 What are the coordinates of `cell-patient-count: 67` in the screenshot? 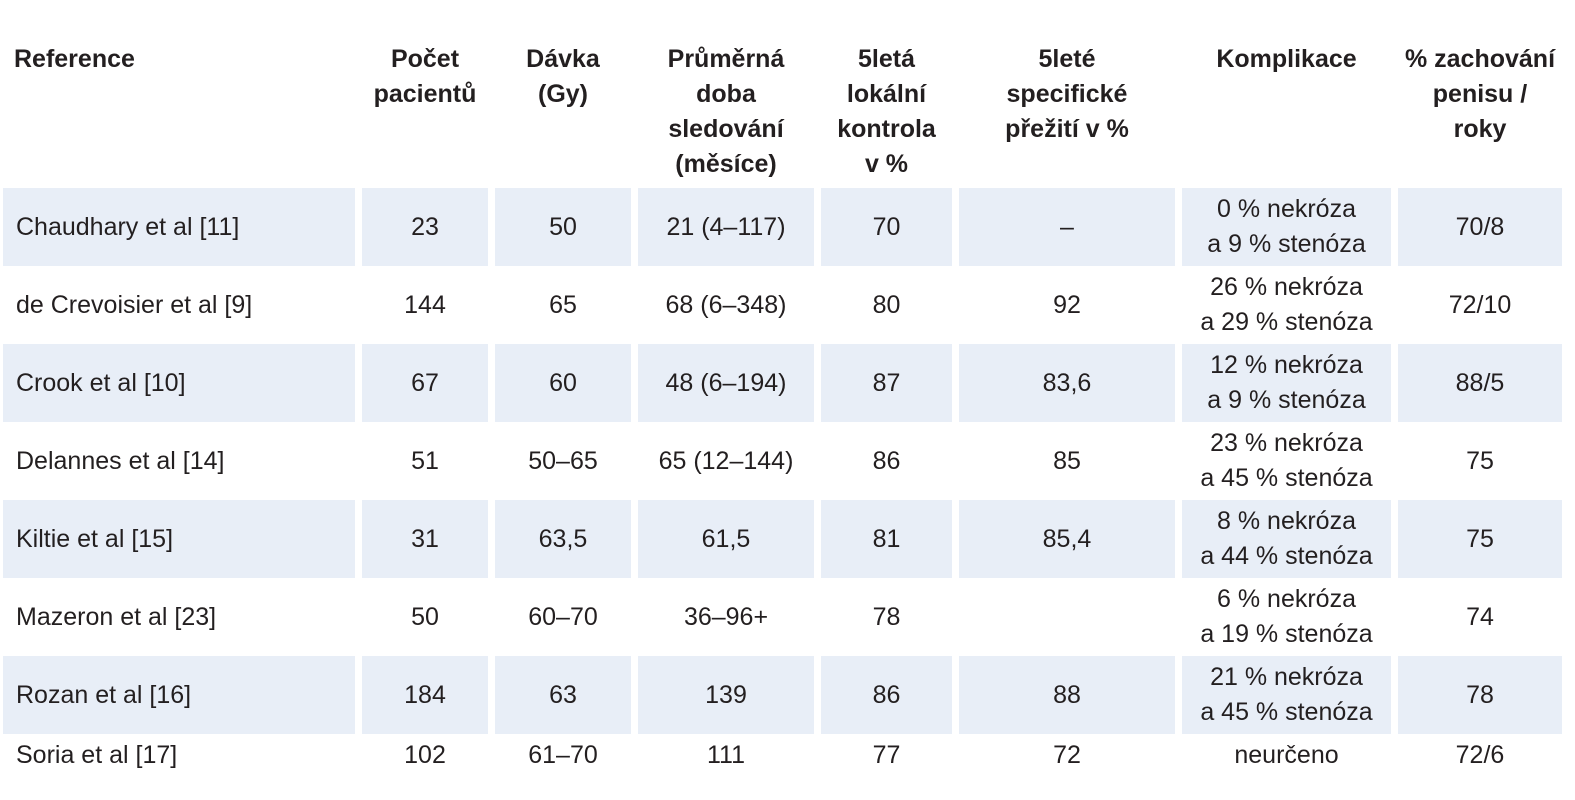 It's located at (425, 383).